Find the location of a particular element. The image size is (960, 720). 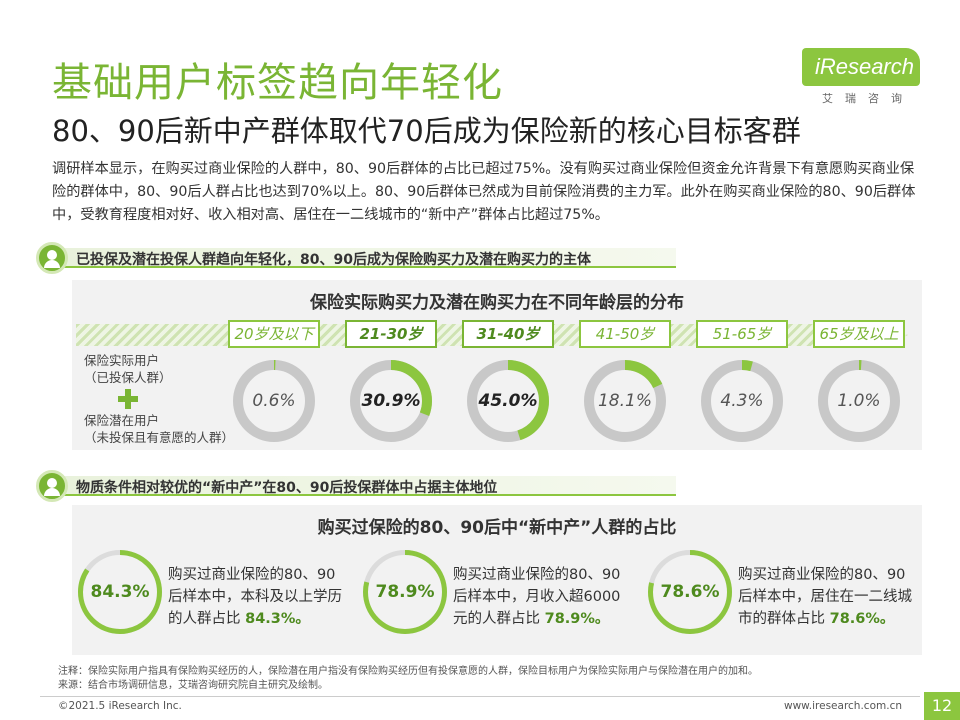

age-donut-label-2: 45.0% is located at coordinates (508, 401).